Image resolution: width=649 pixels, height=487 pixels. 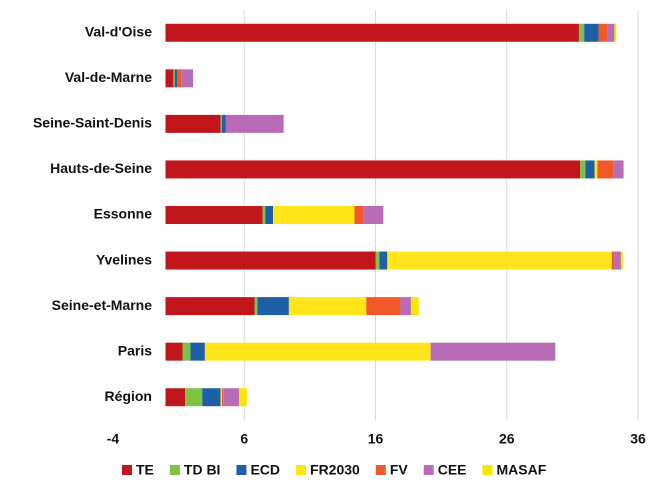 I want to click on y-tick-label: Yvelines, so click(x=124, y=259).